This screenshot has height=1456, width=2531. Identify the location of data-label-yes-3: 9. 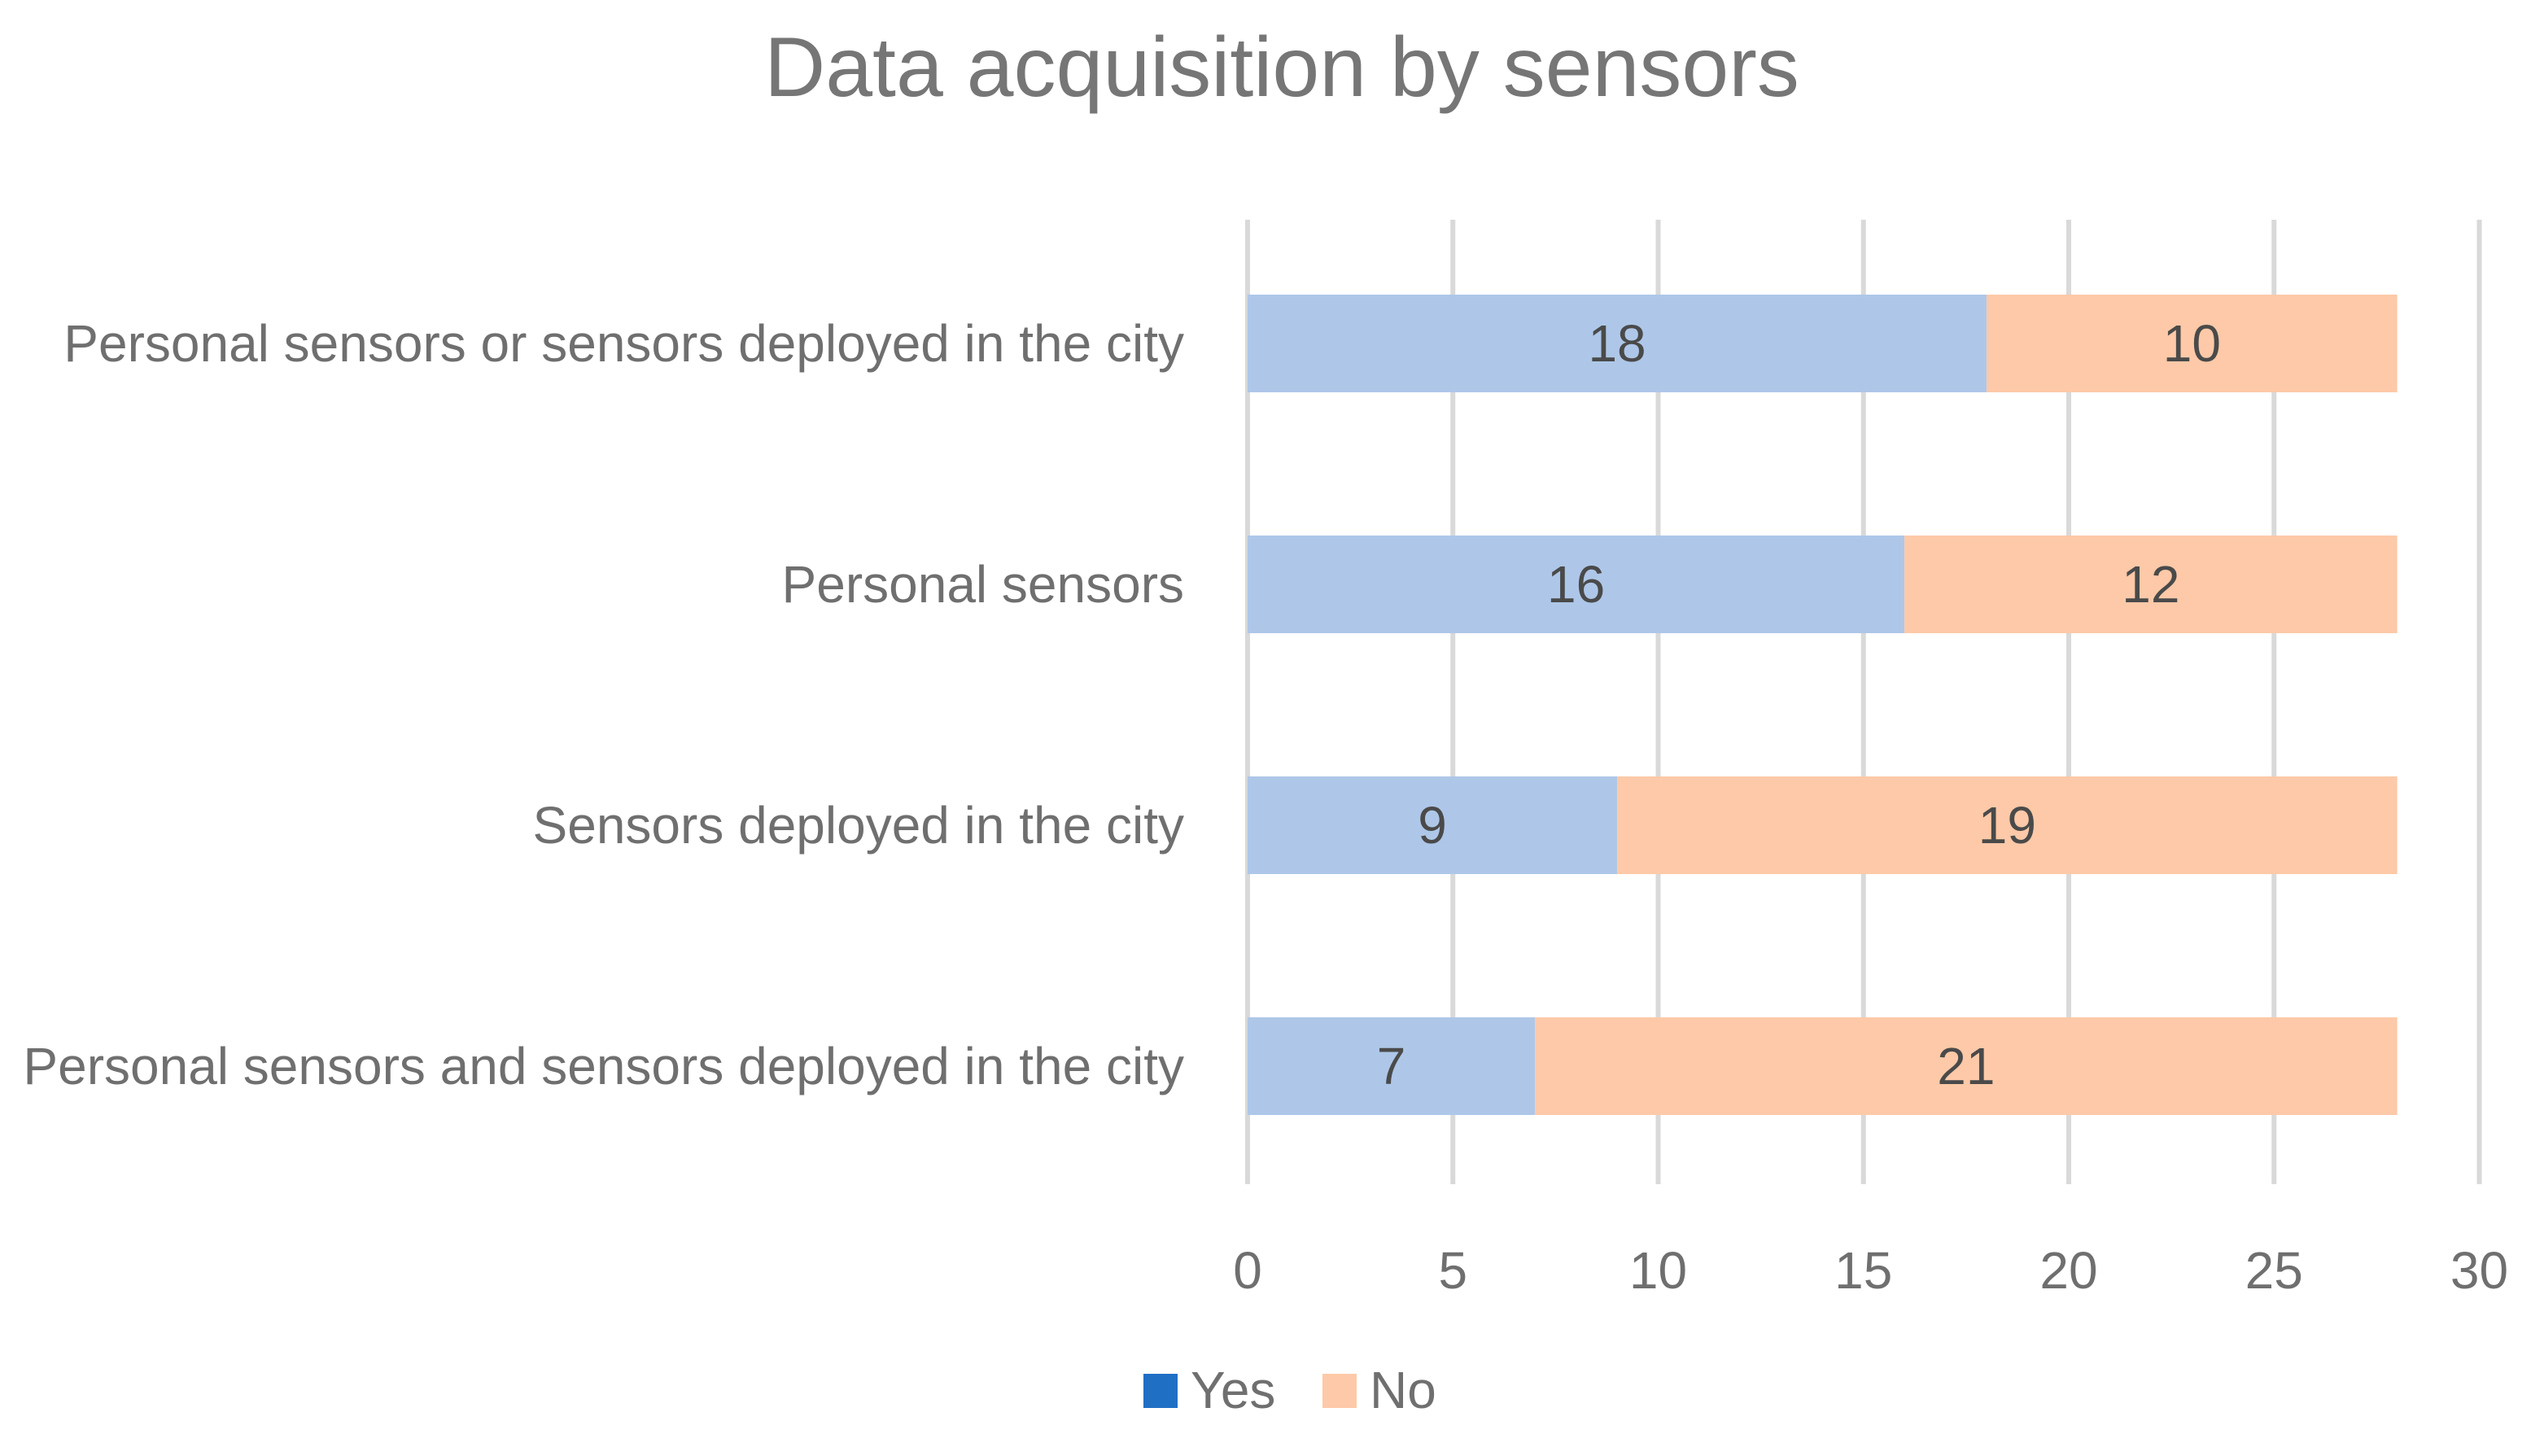
(1432, 825).